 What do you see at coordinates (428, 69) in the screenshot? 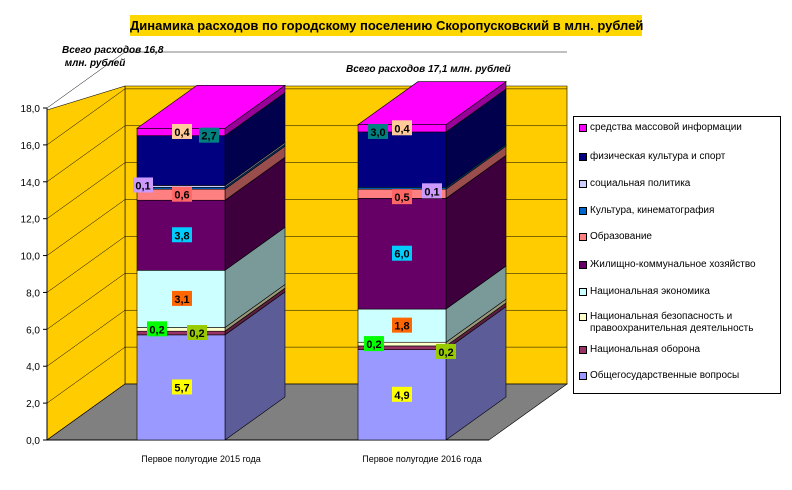
I see `total-note-2016: Всего расходов 17,1 млн. рублей` at bounding box center [428, 69].